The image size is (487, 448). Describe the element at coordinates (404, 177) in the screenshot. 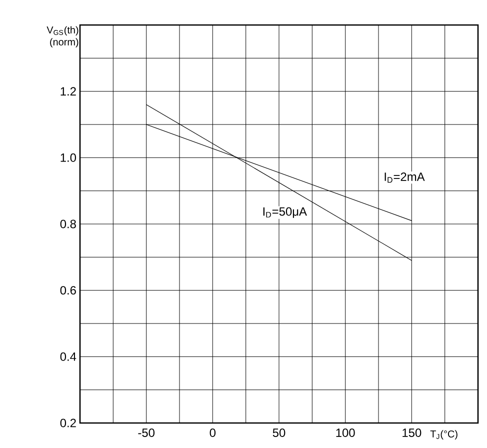

I see `annotation: I$_{D}$=2mA` at that location.